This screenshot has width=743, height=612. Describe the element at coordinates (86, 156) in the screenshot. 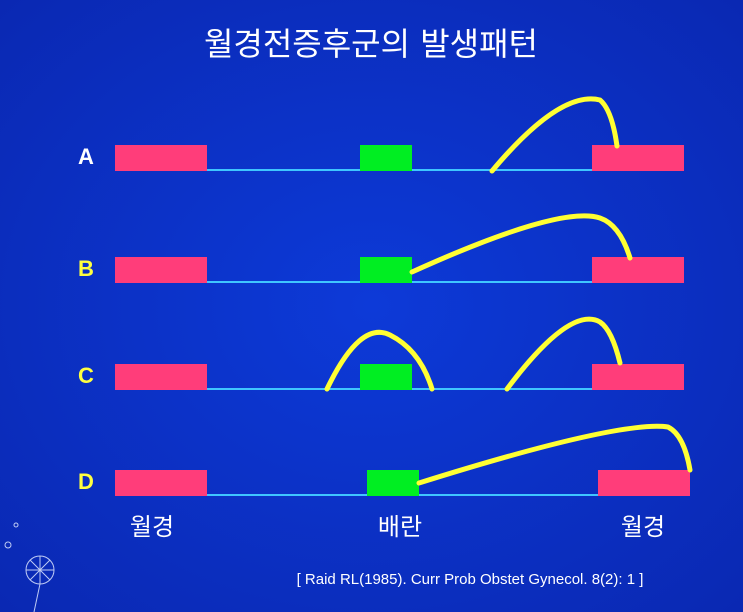

I see `row-label: A` at that location.